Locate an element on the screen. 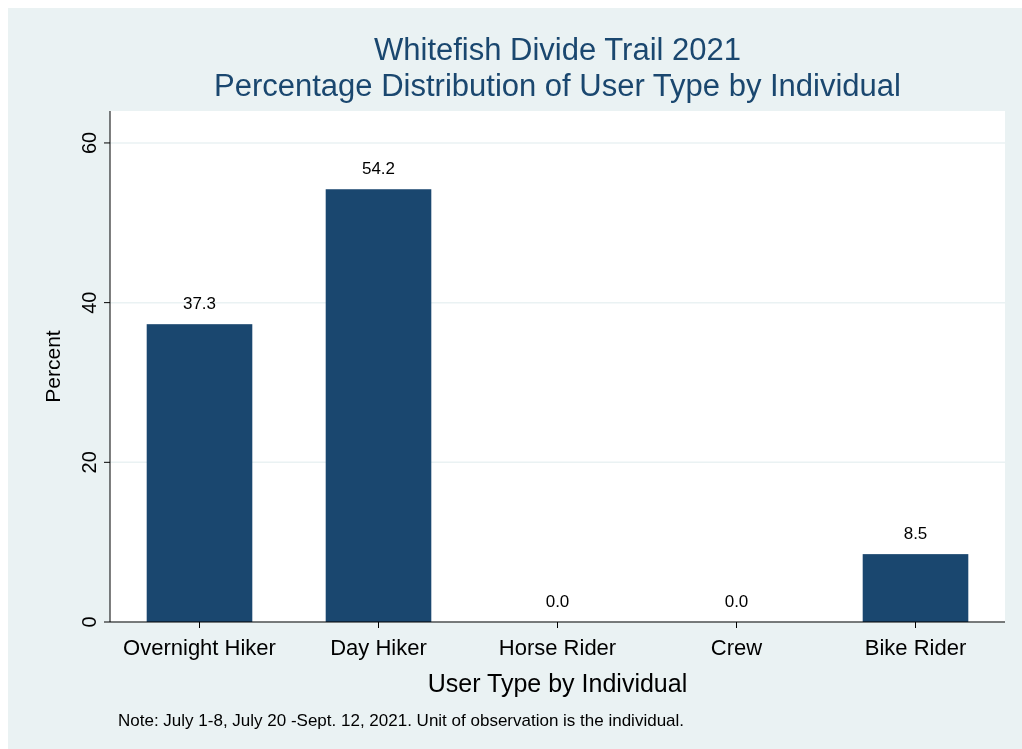 This screenshot has height=749, width=1022. y-tick-label: 40 is located at coordinates (89, 302).